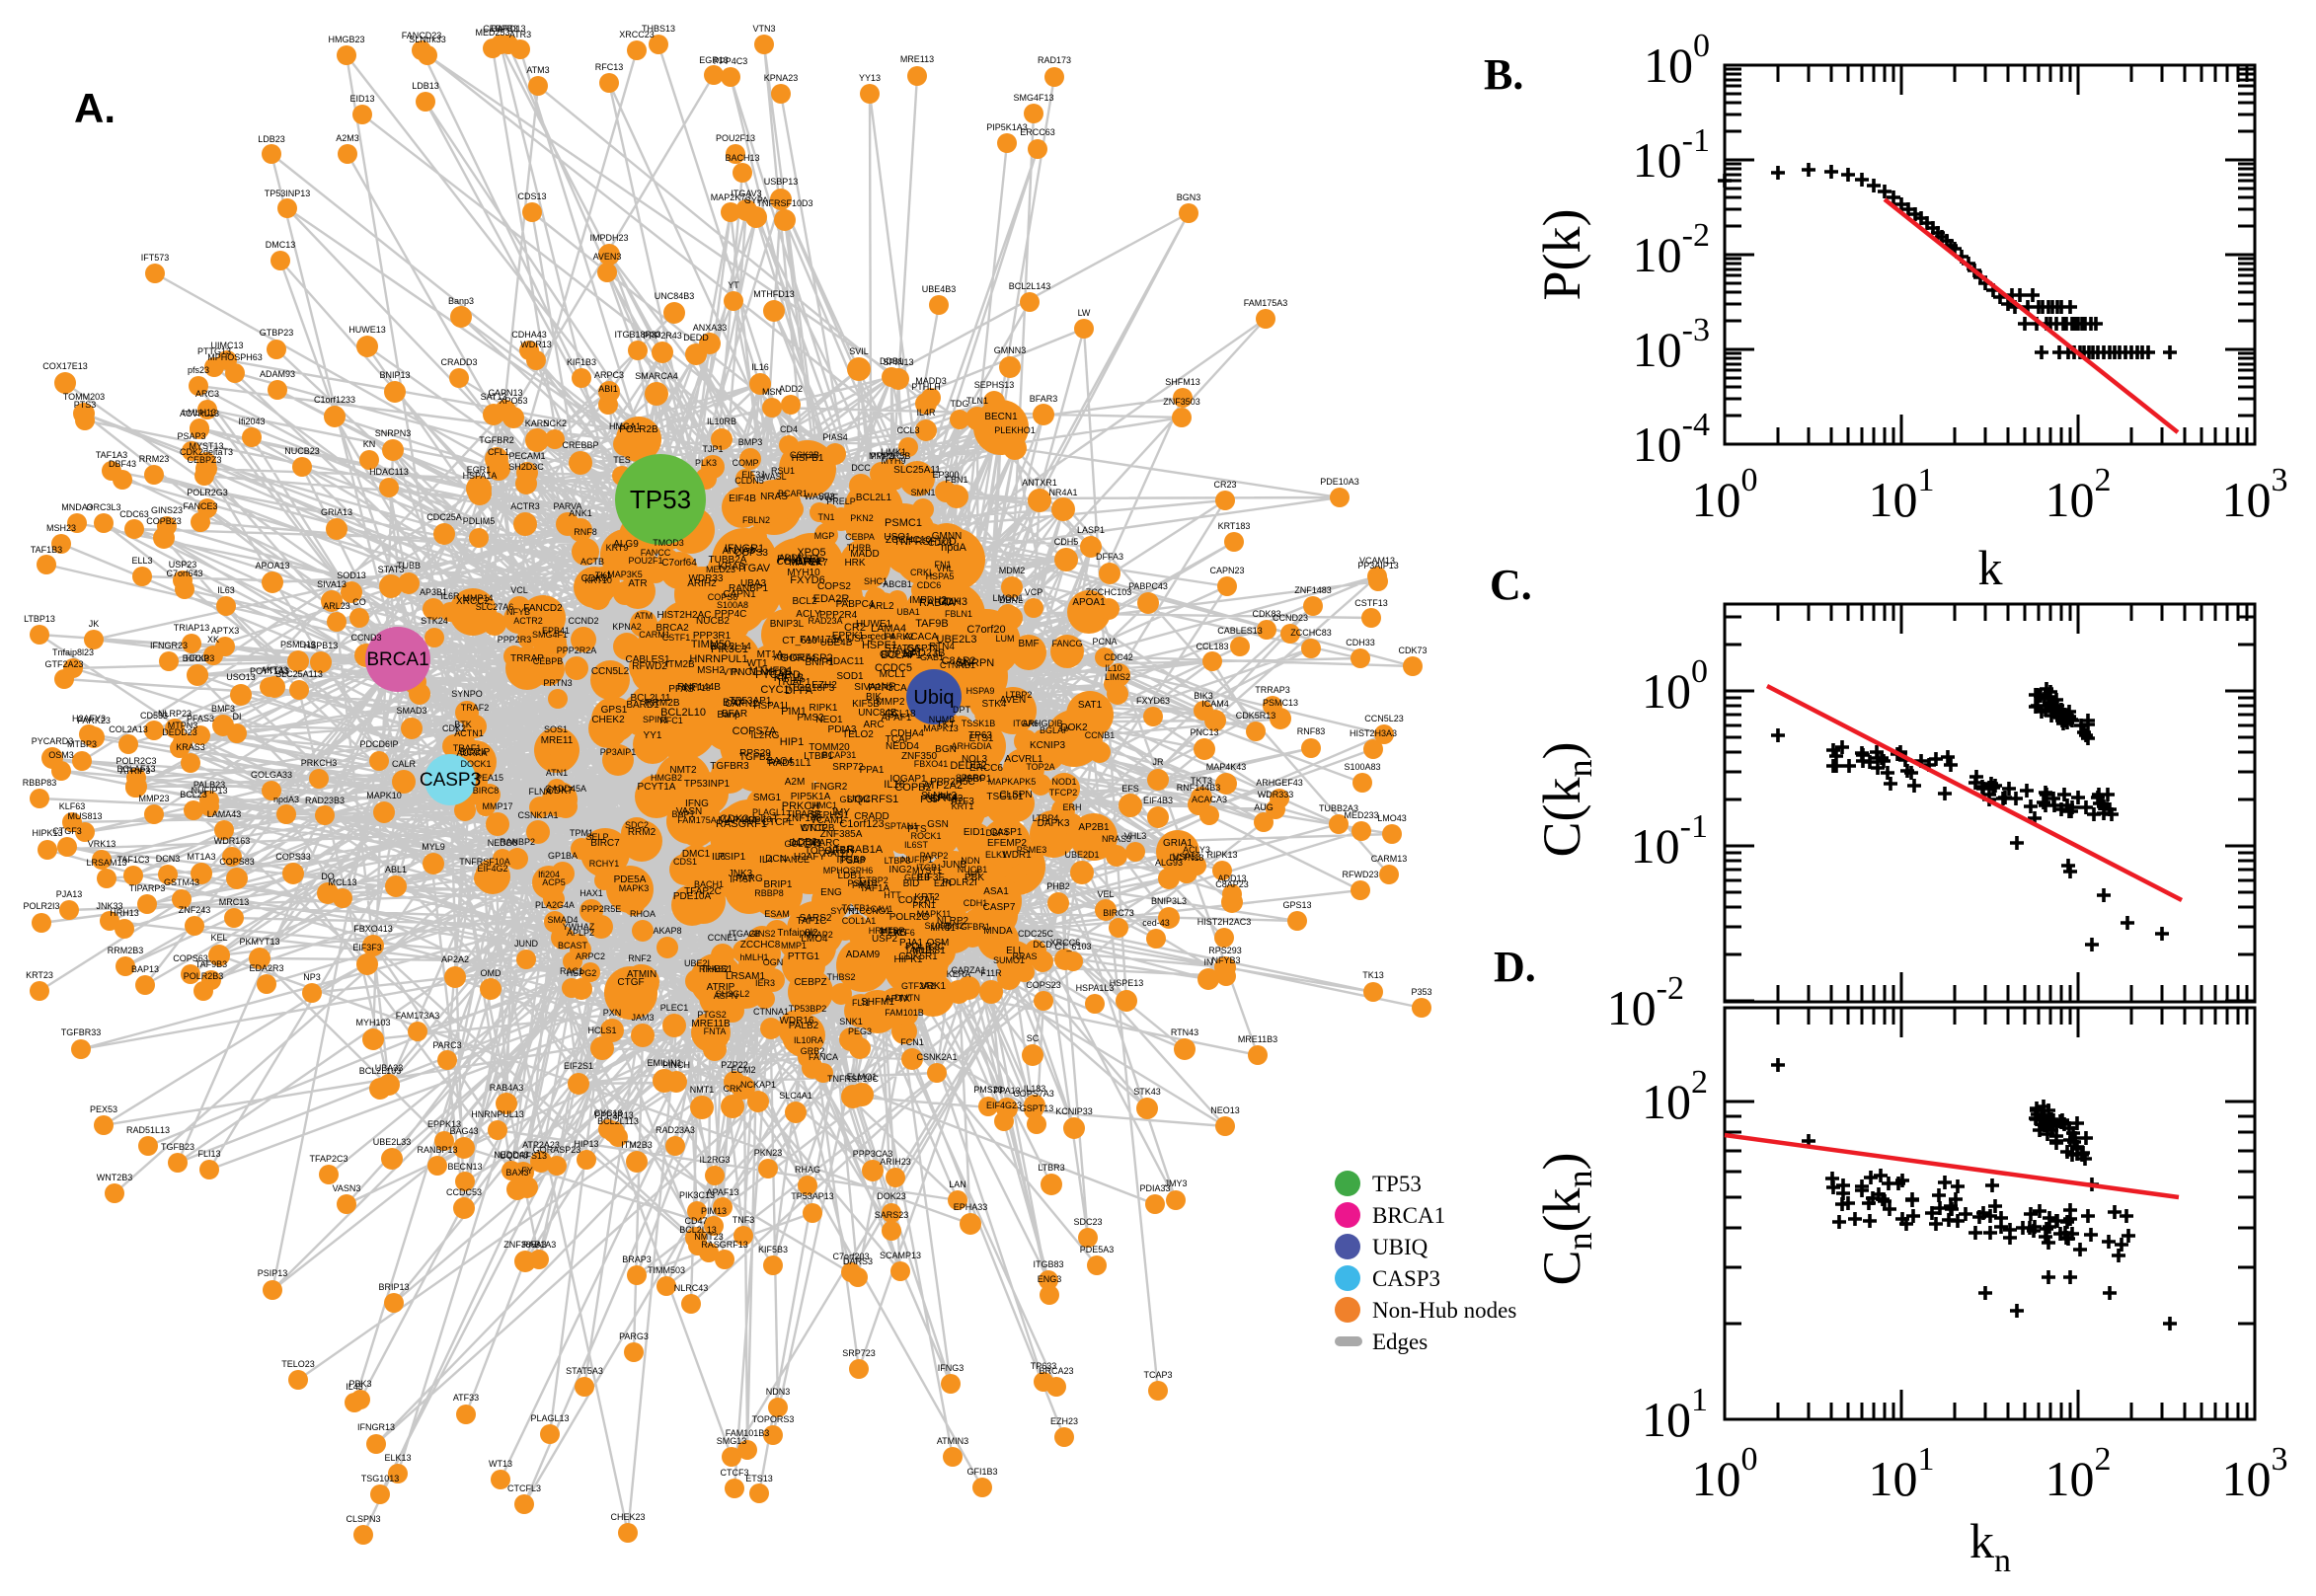 Image resolution: width=2316 pixels, height=1596 pixels. Describe the element at coordinates (732, 1089) in the screenshot. I see `svg-text: CRK` at that location.